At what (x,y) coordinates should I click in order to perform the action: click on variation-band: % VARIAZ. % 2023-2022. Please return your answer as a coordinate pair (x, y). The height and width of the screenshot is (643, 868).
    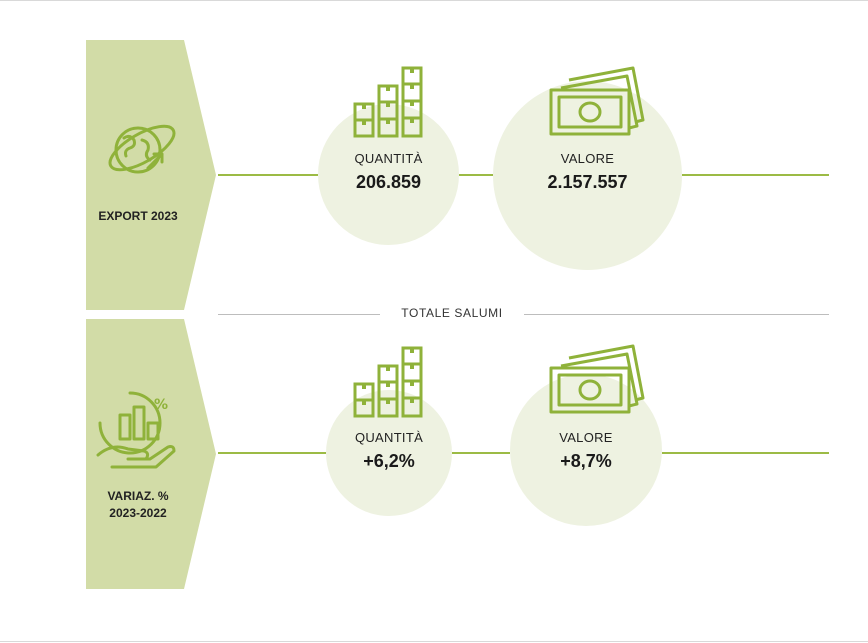
    Looking at the image, I should click on (152, 454).